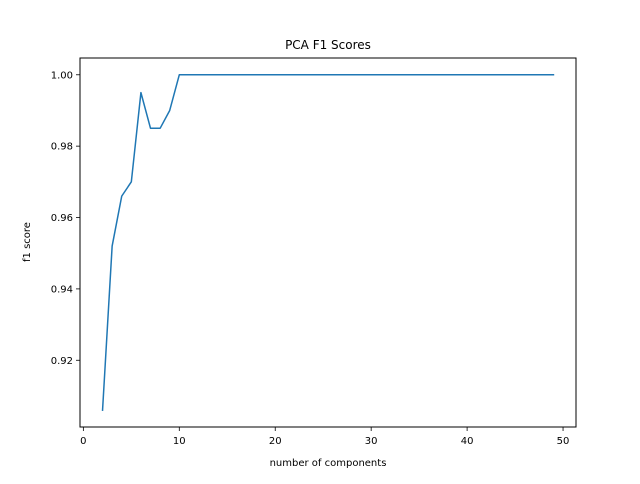 The image size is (640, 484). I want to click on x-tick-label: 30, so click(371, 441).